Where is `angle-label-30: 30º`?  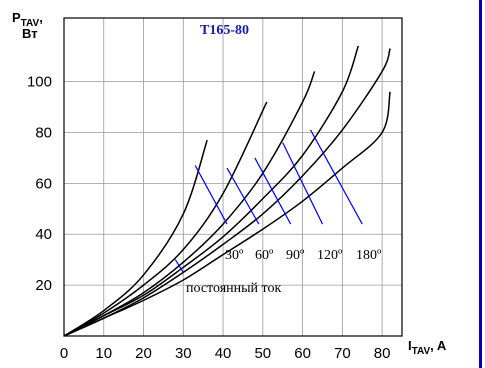
angle-label-30: 30º is located at coordinates (234, 255).